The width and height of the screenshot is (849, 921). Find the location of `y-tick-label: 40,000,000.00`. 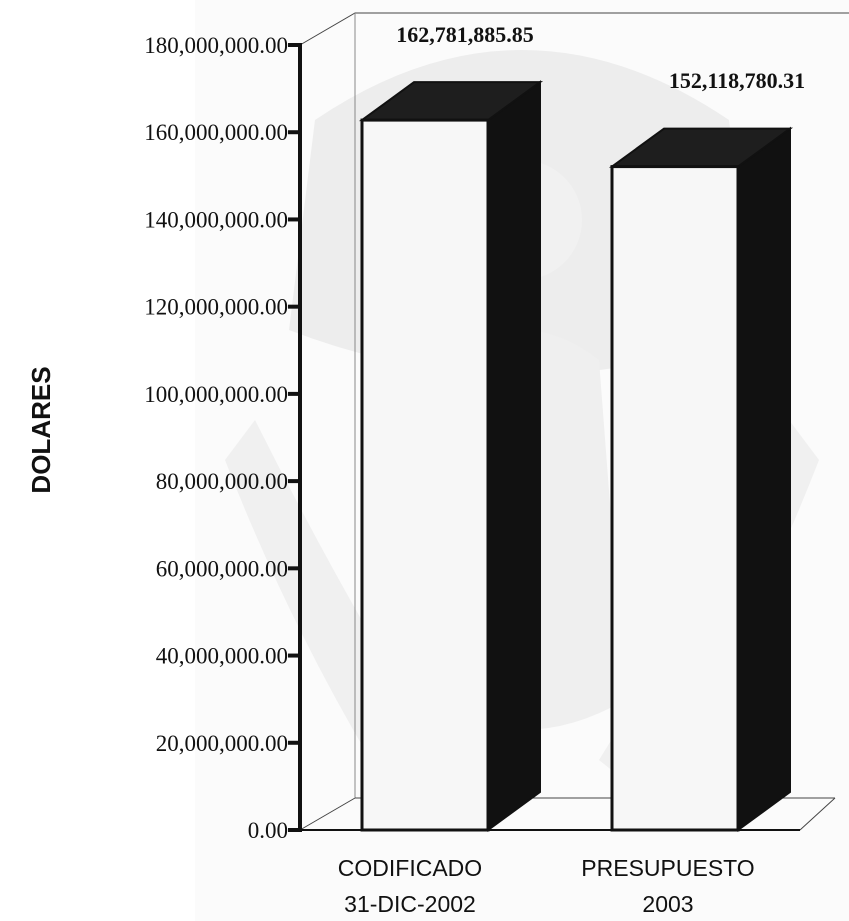

y-tick-label: 40,000,000.00 is located at coordinates (222, 656).